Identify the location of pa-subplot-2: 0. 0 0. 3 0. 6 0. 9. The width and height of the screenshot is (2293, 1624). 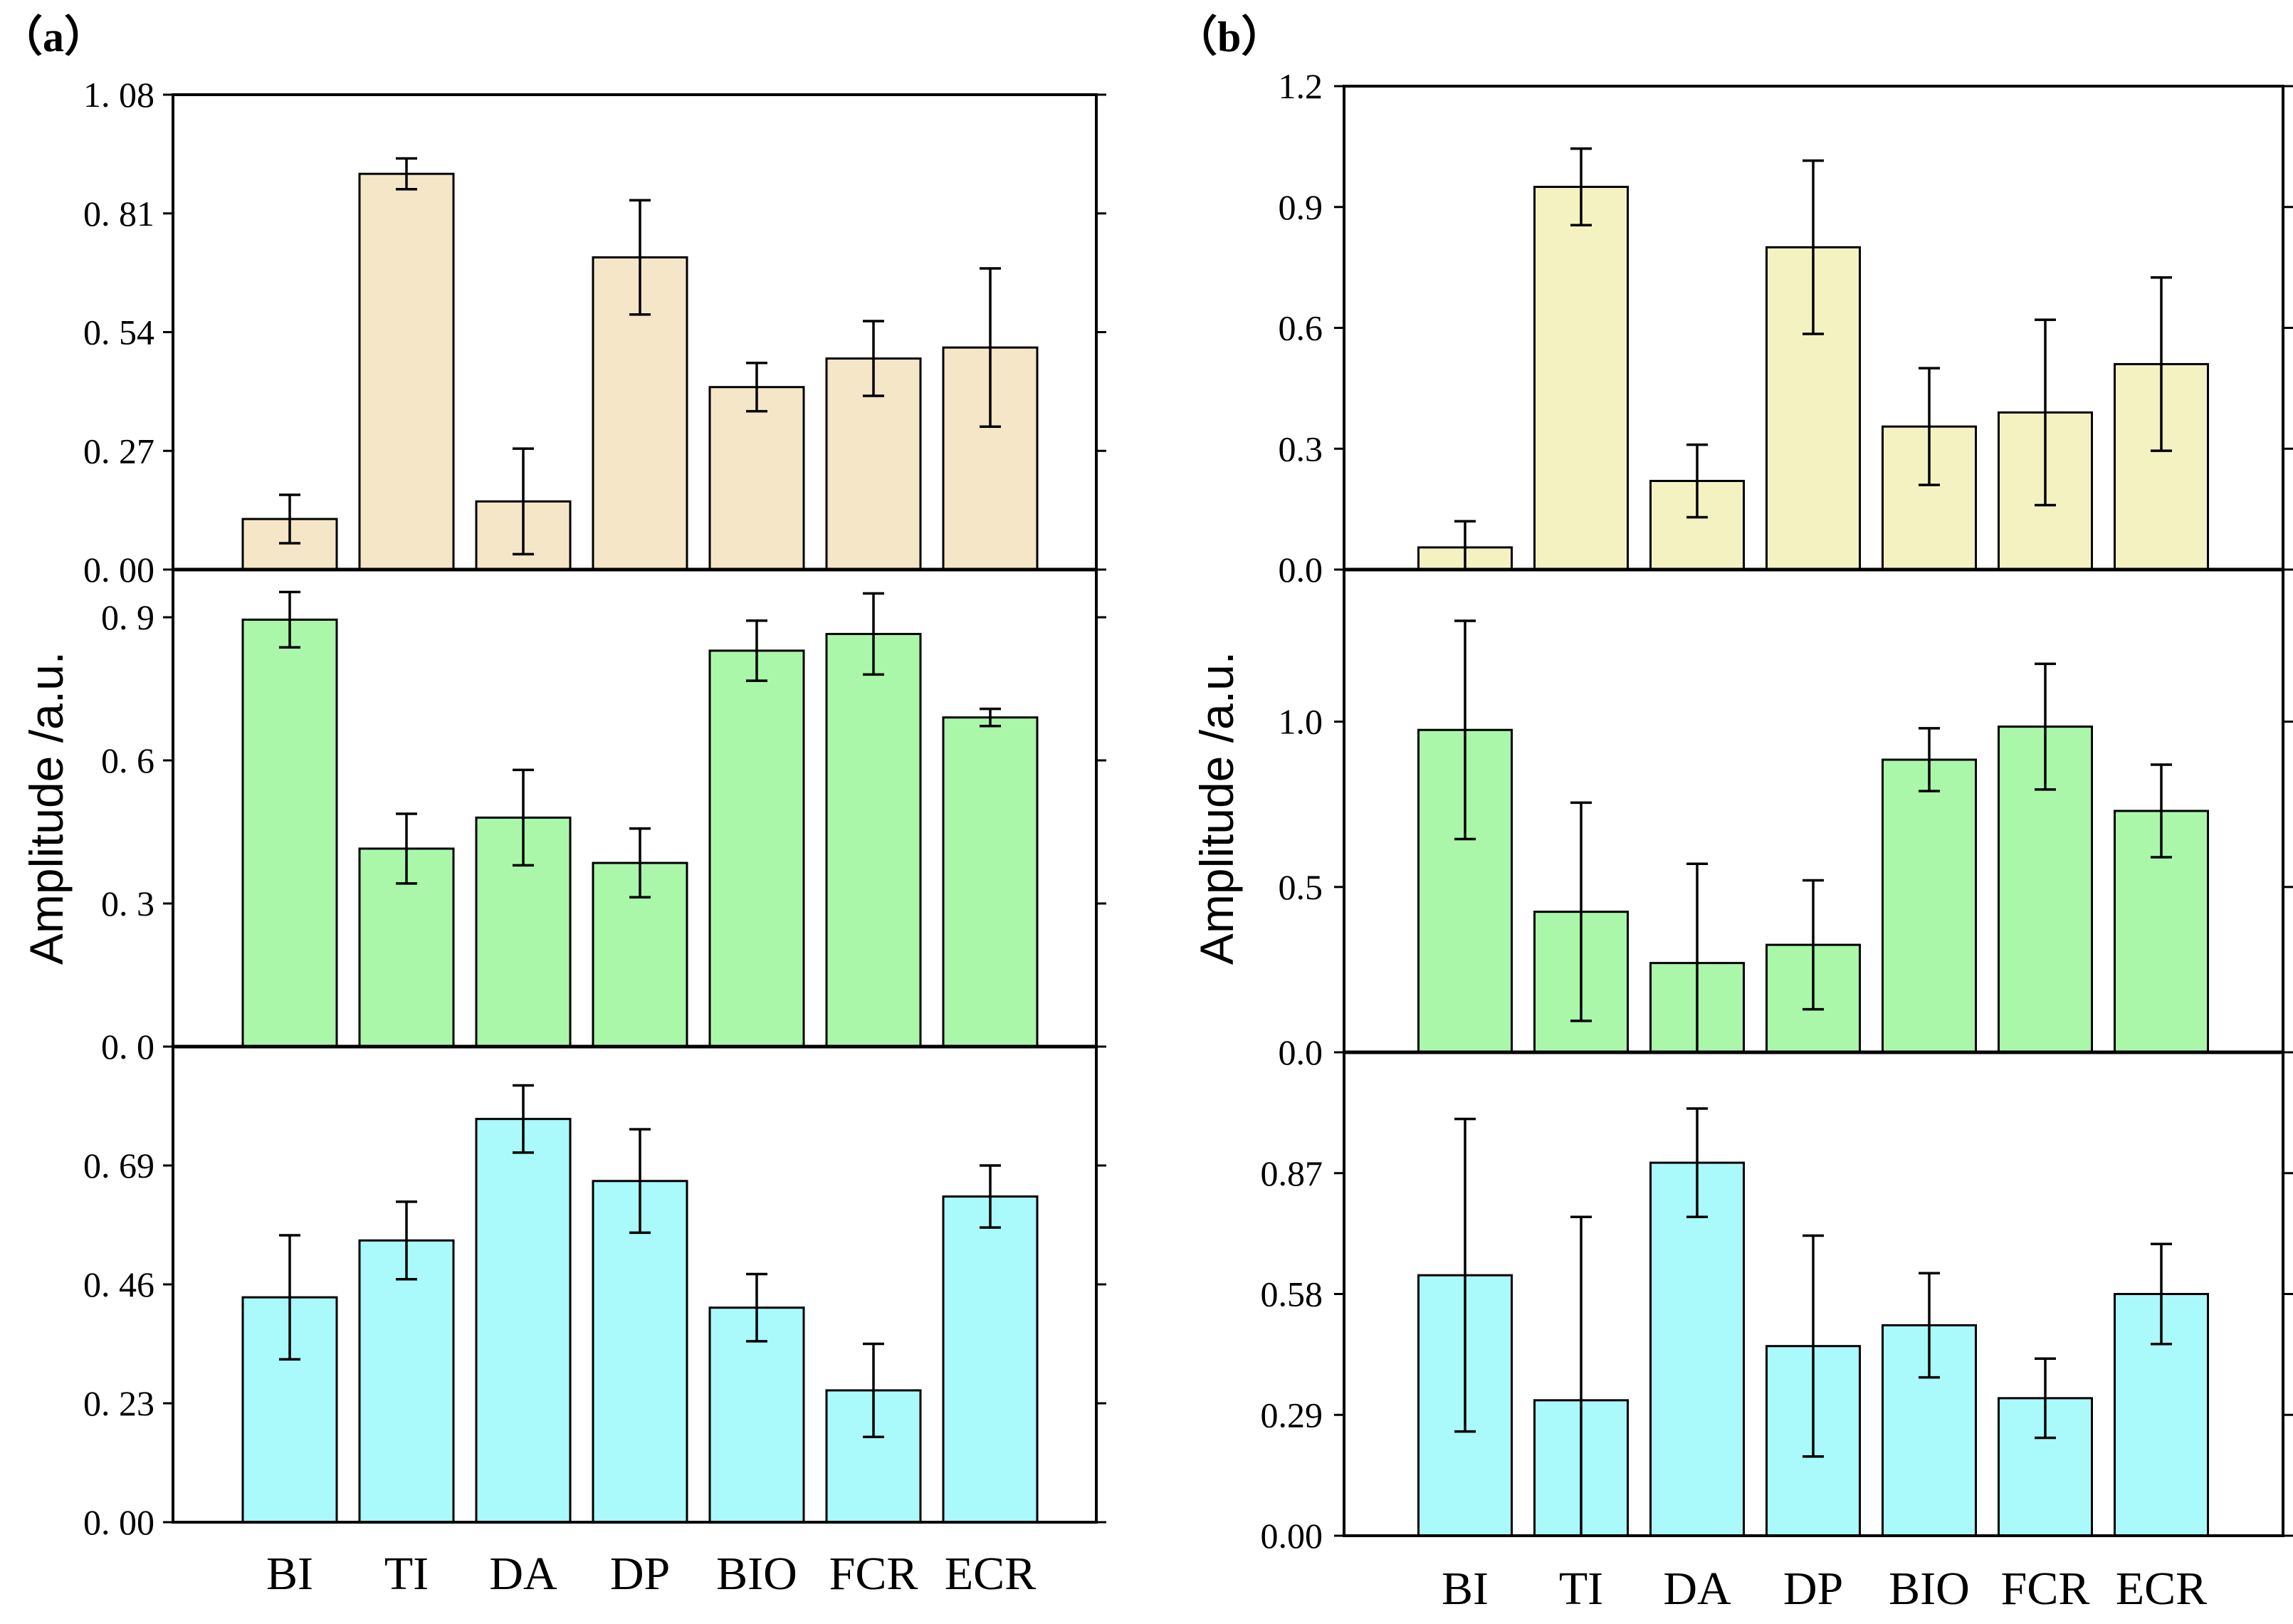
(603, 829).